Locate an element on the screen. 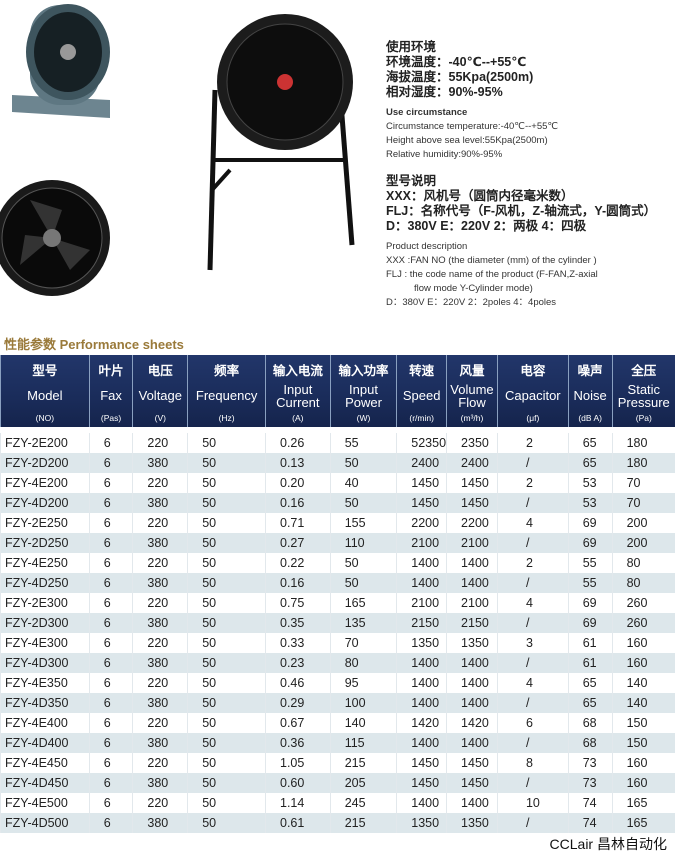  spec-en-title: Use circumstance is located at coordinates (427, 112).